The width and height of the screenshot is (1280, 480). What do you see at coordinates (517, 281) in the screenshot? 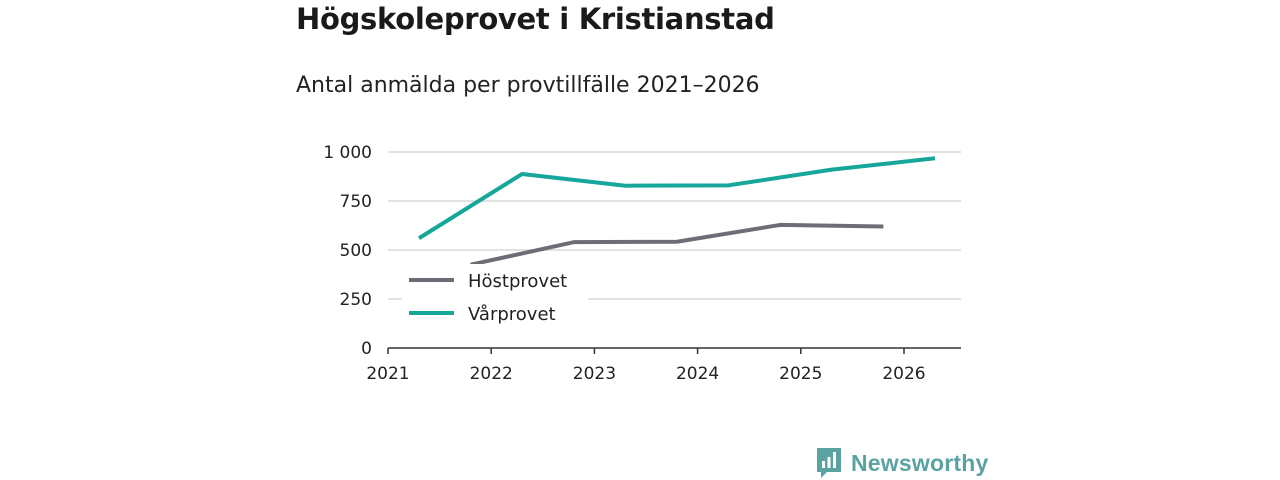
I see `legend-label: Höstprovet` at bounding box center [517, 281].